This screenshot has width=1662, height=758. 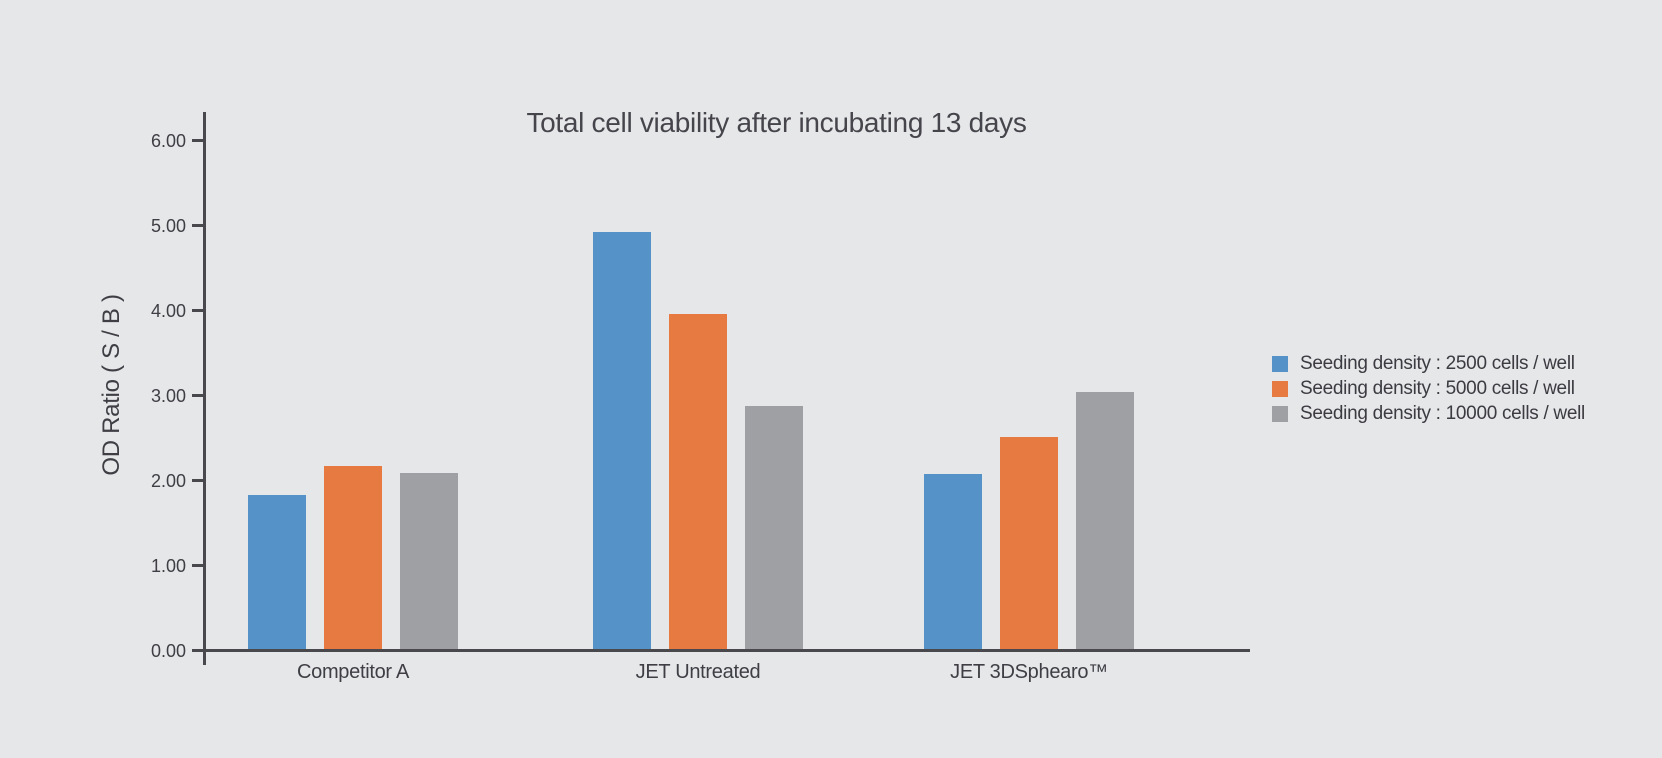 I want to click on legend-item: Seeding density : 10000 cells / well, so click(x=1428, y=414).